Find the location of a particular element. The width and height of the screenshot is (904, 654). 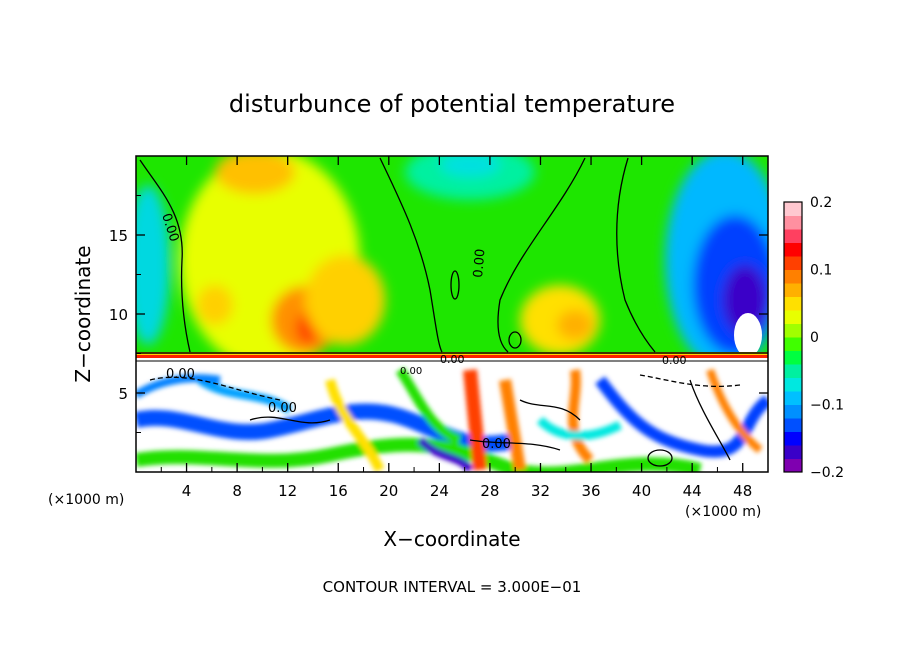

chart-title: disturbunce of potential temperature is located at coordinates (452, 104).